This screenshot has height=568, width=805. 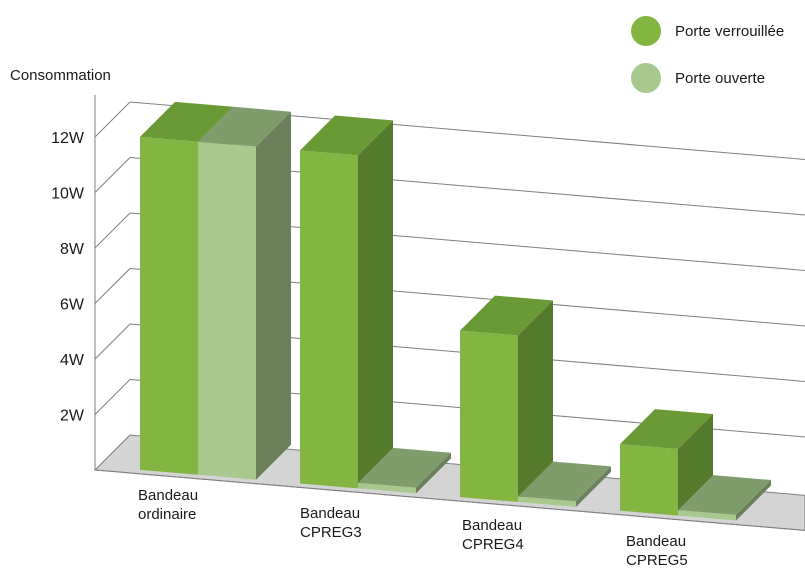 What do you see at coordinates (68, 194) in the screenshot?
I see `y-tick-label: 10W` at bounding box center [68, 194].